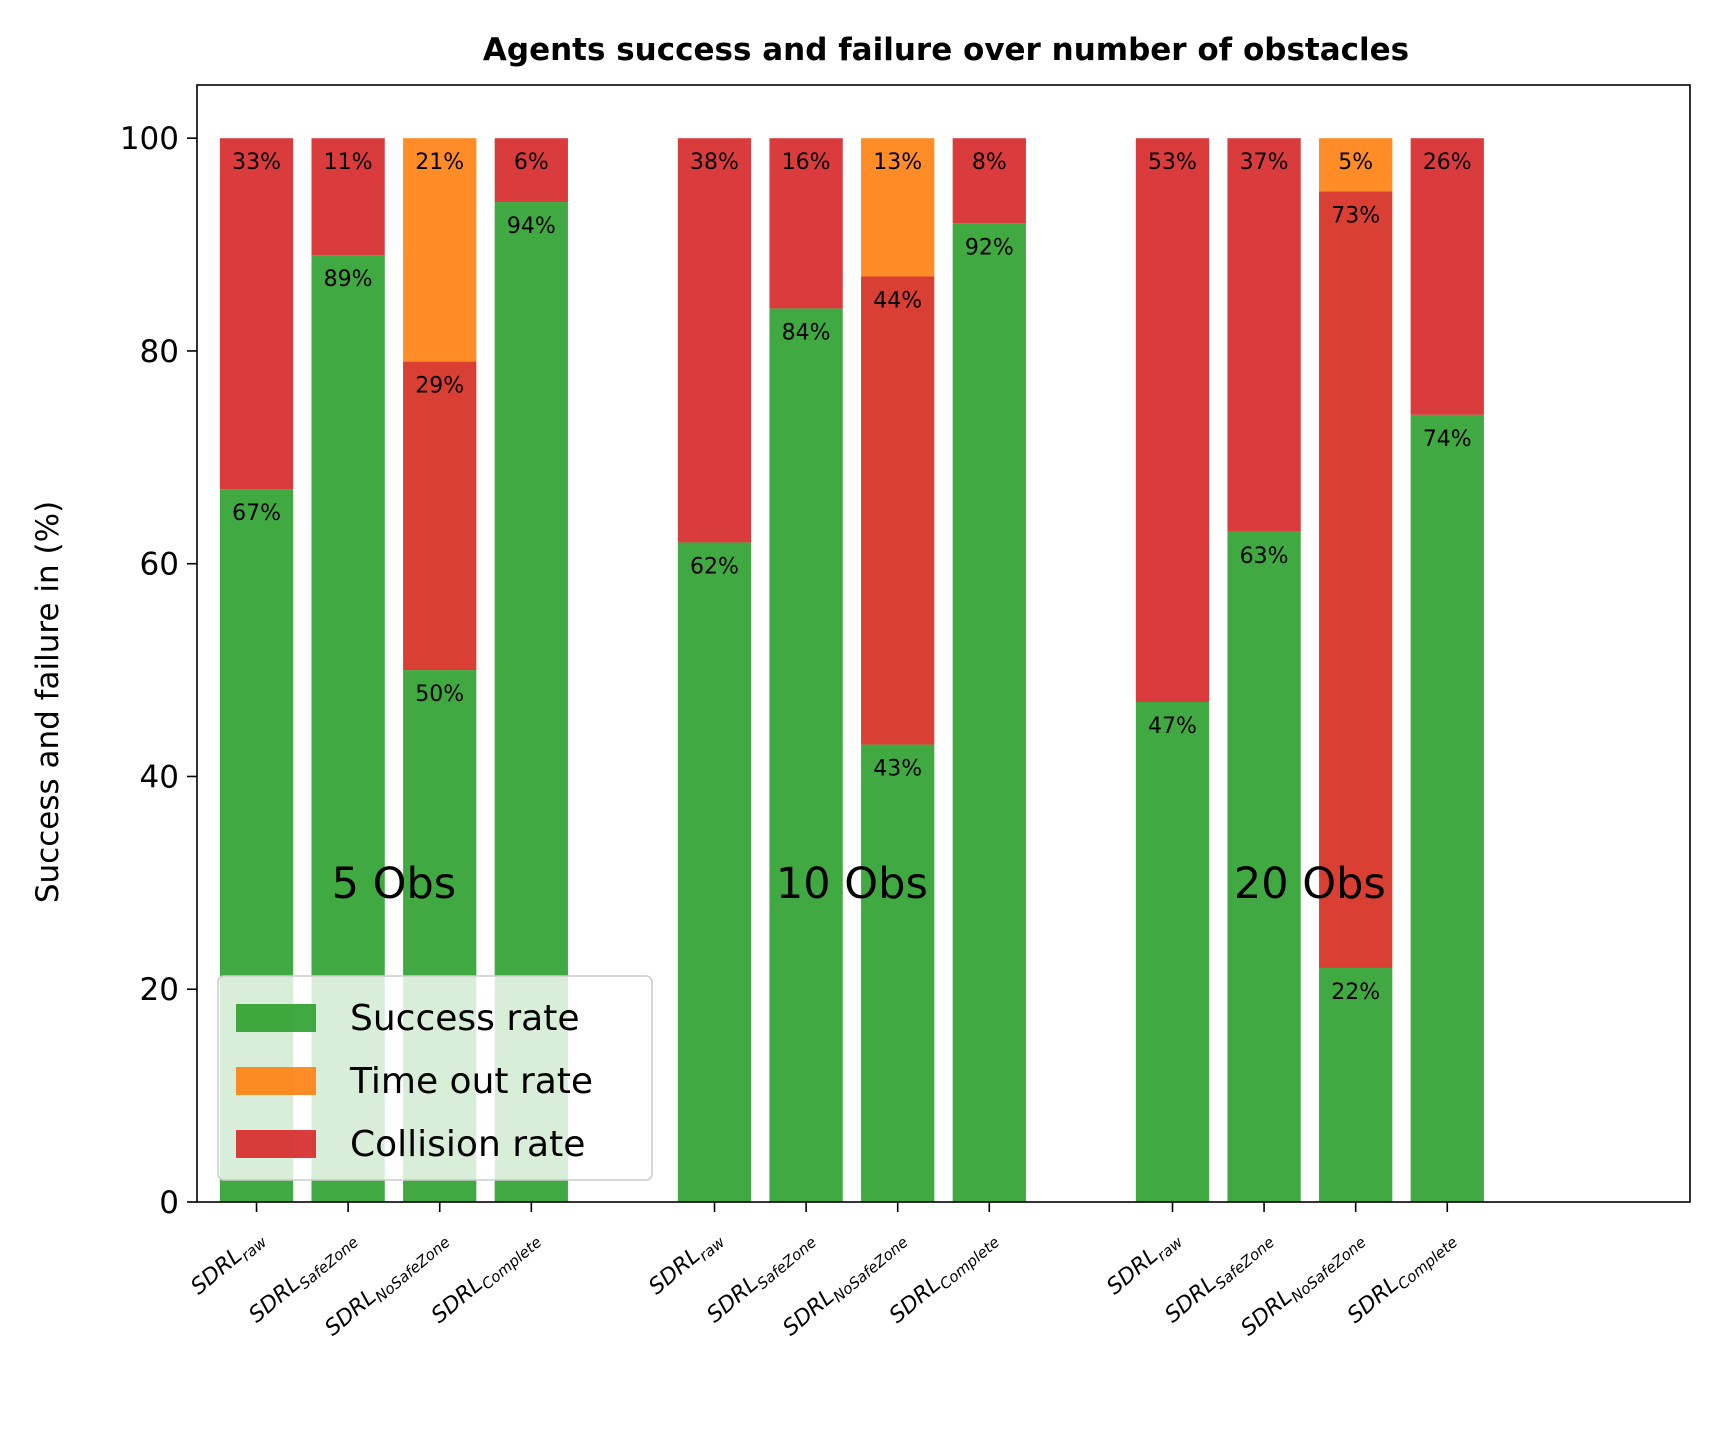  What do you see at coordinates (348, 162) in the screenshot?
I see `bar-value-label-collision: 11%` at bounding box center [348, 162].